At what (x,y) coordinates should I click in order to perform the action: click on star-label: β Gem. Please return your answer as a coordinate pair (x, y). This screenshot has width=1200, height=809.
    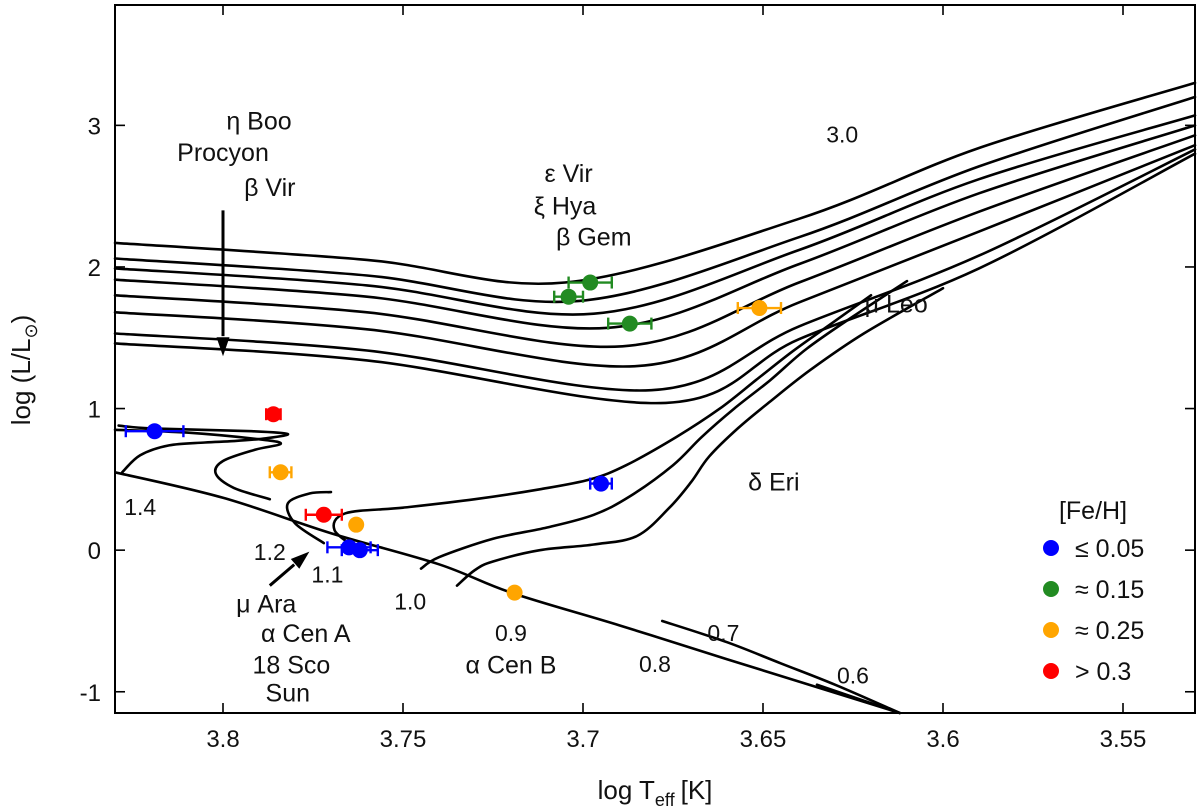
    Looking at the image, I should click on (594, 238).